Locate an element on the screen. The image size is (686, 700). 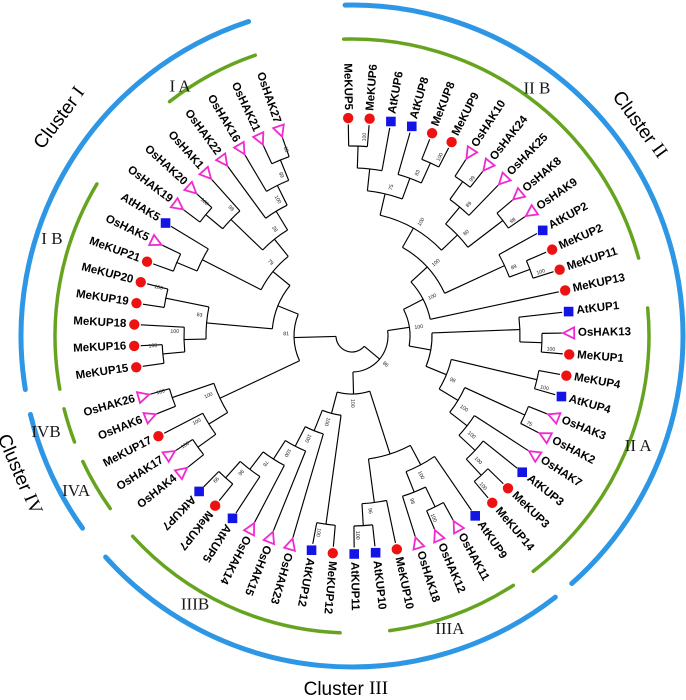
bootstrap-value: 96 is located at coordinates (369, 511).